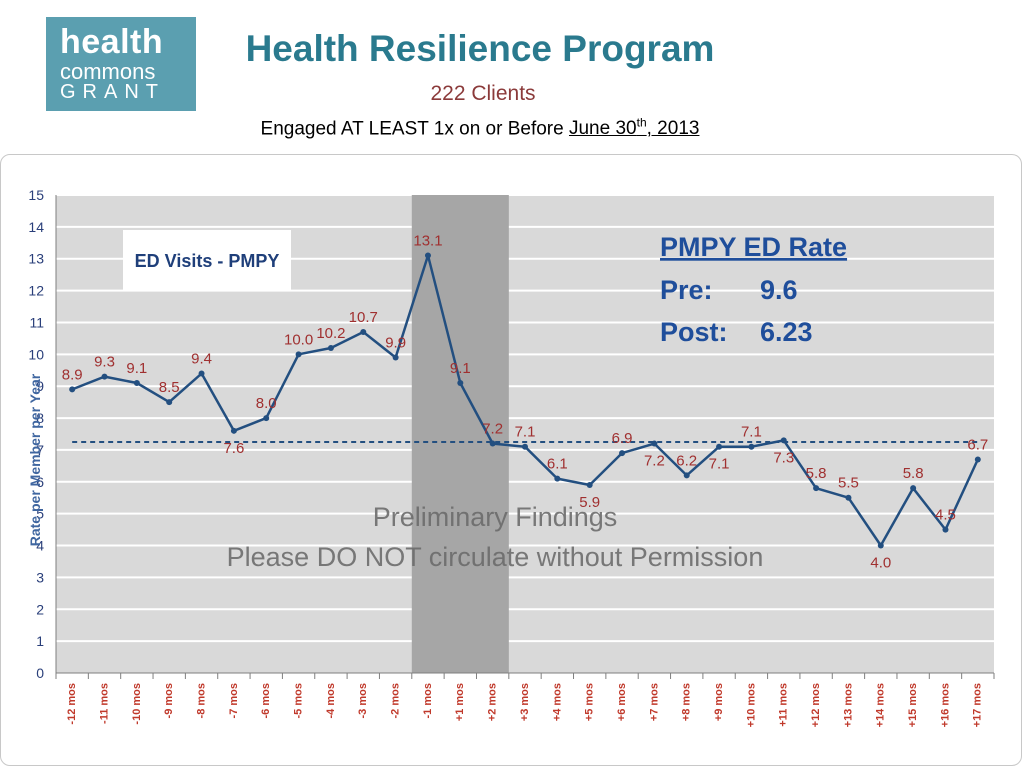  I want to click on x-tick-label: +12 mos, so click(816, 705).